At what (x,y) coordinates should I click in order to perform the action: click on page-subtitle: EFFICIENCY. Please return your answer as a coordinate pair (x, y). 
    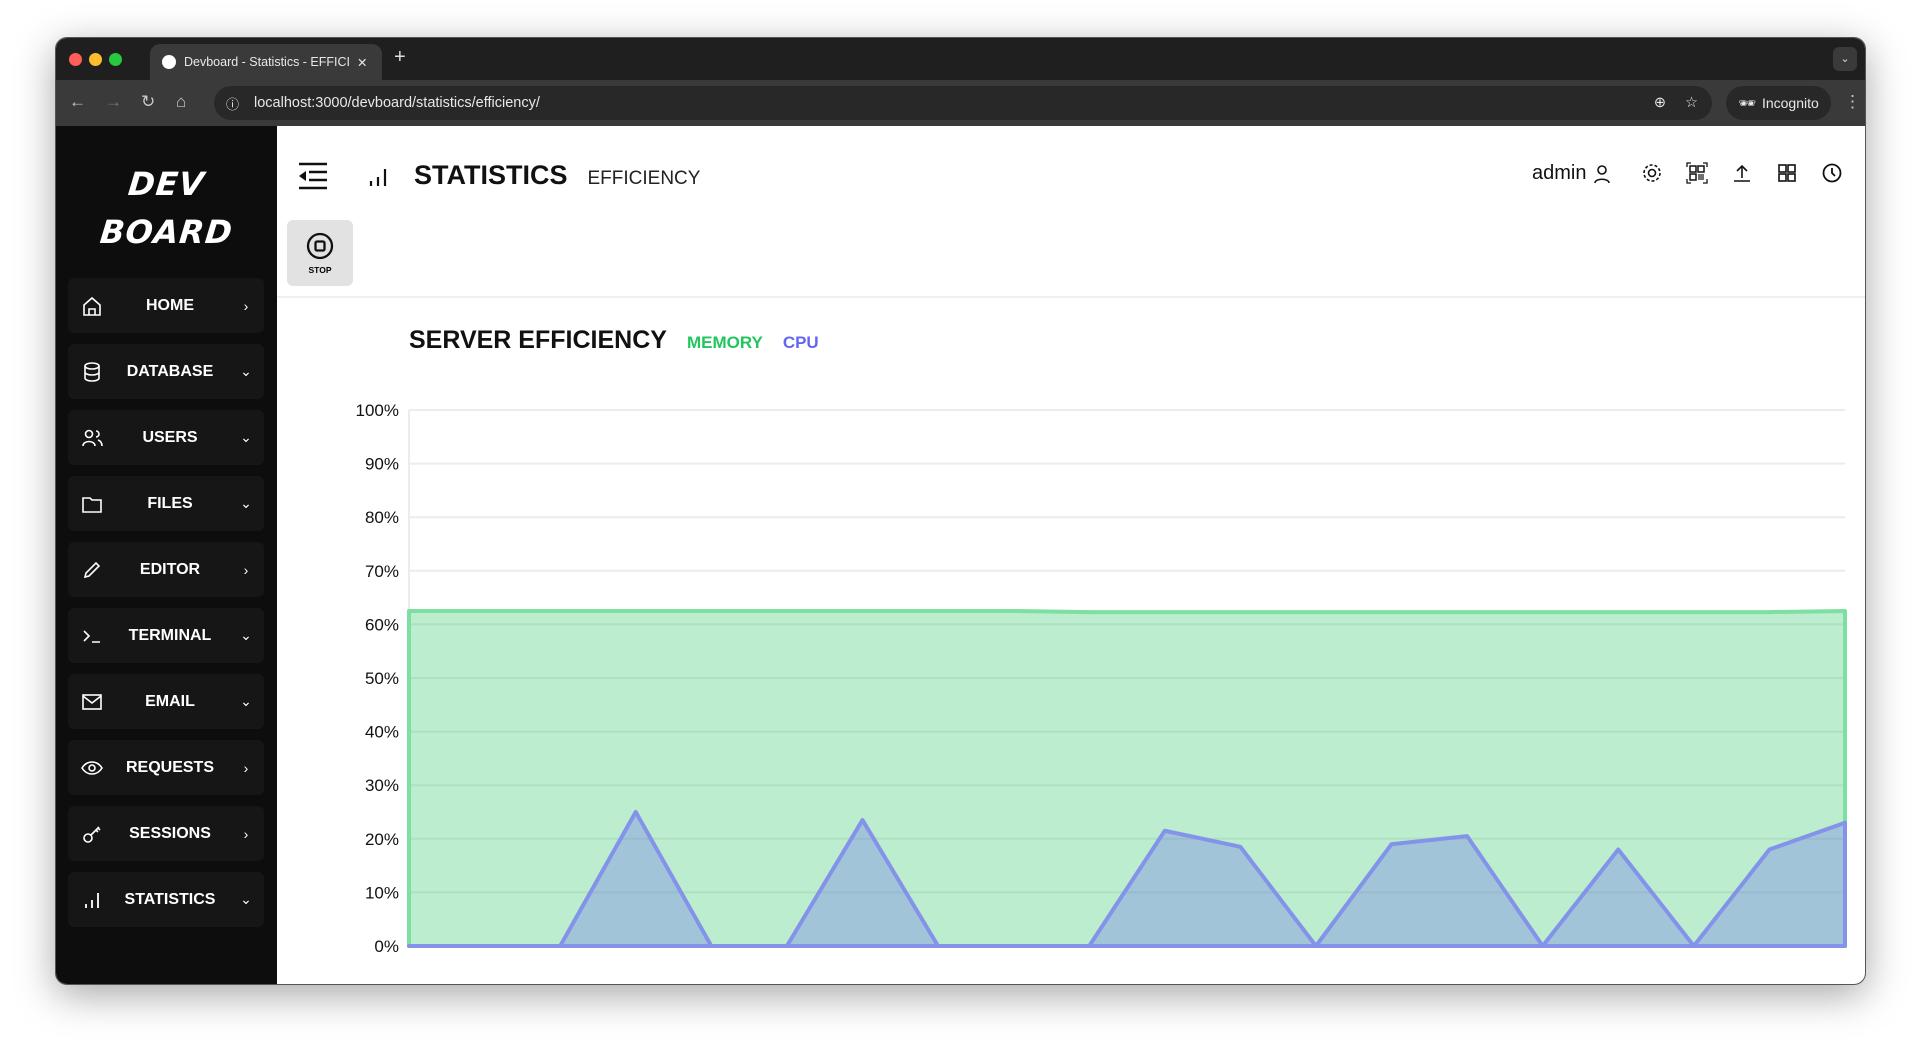
    Looking at the image, I should click on (644, 178).